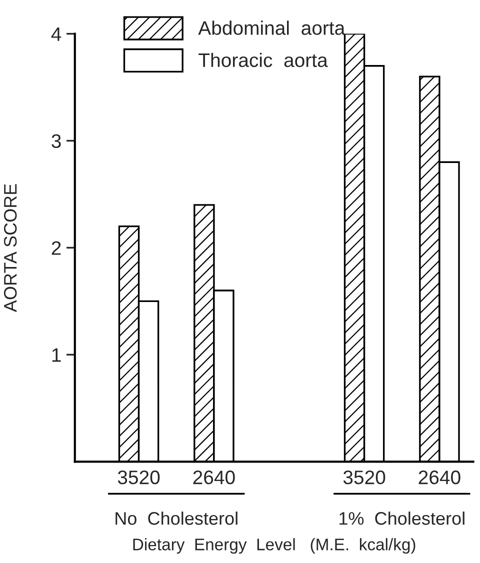 The height and width of the screenshot is (563, 480). What do you see at coordinates (263, 60) in the screenshot?
I see `legend-label: Thoracic aorta` at bounding box center [263, 60].